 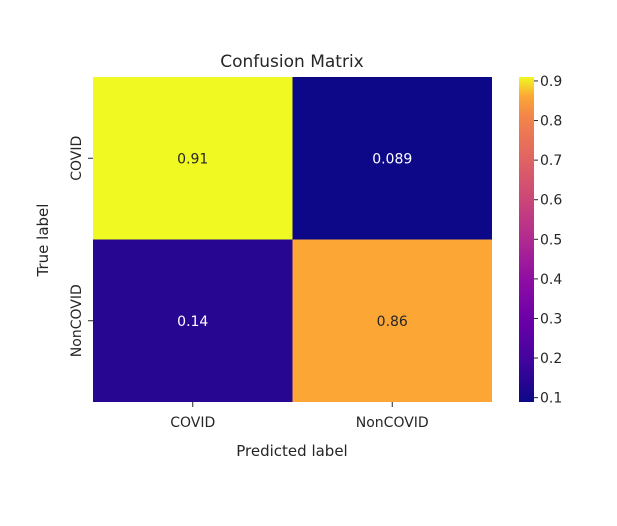 I want to click on chart-title: Confusion Matrix, so click(x=292, y=62).